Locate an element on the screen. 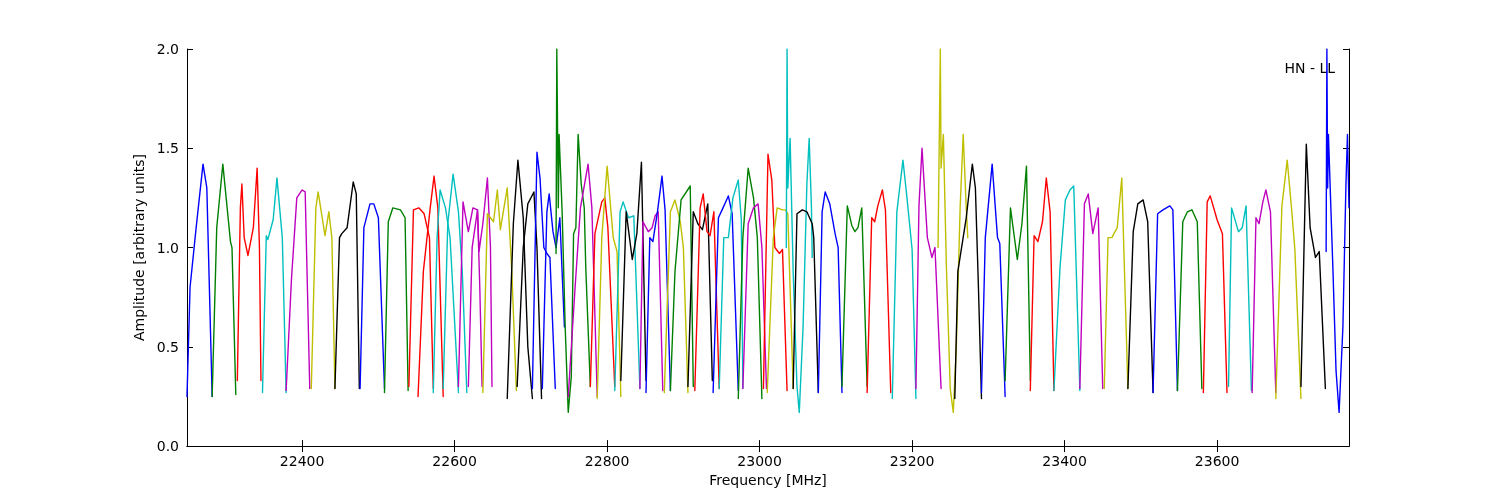  y-tick-label: 0.5 is located at coordinates (167, 346).